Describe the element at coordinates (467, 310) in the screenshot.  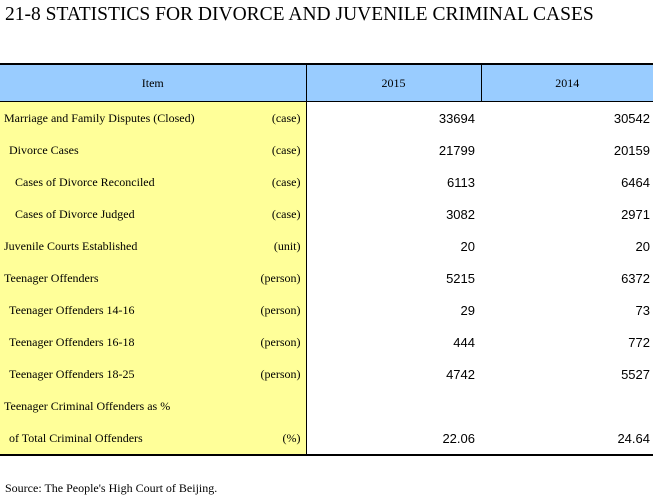
I see `value-2015: 29` at that location.